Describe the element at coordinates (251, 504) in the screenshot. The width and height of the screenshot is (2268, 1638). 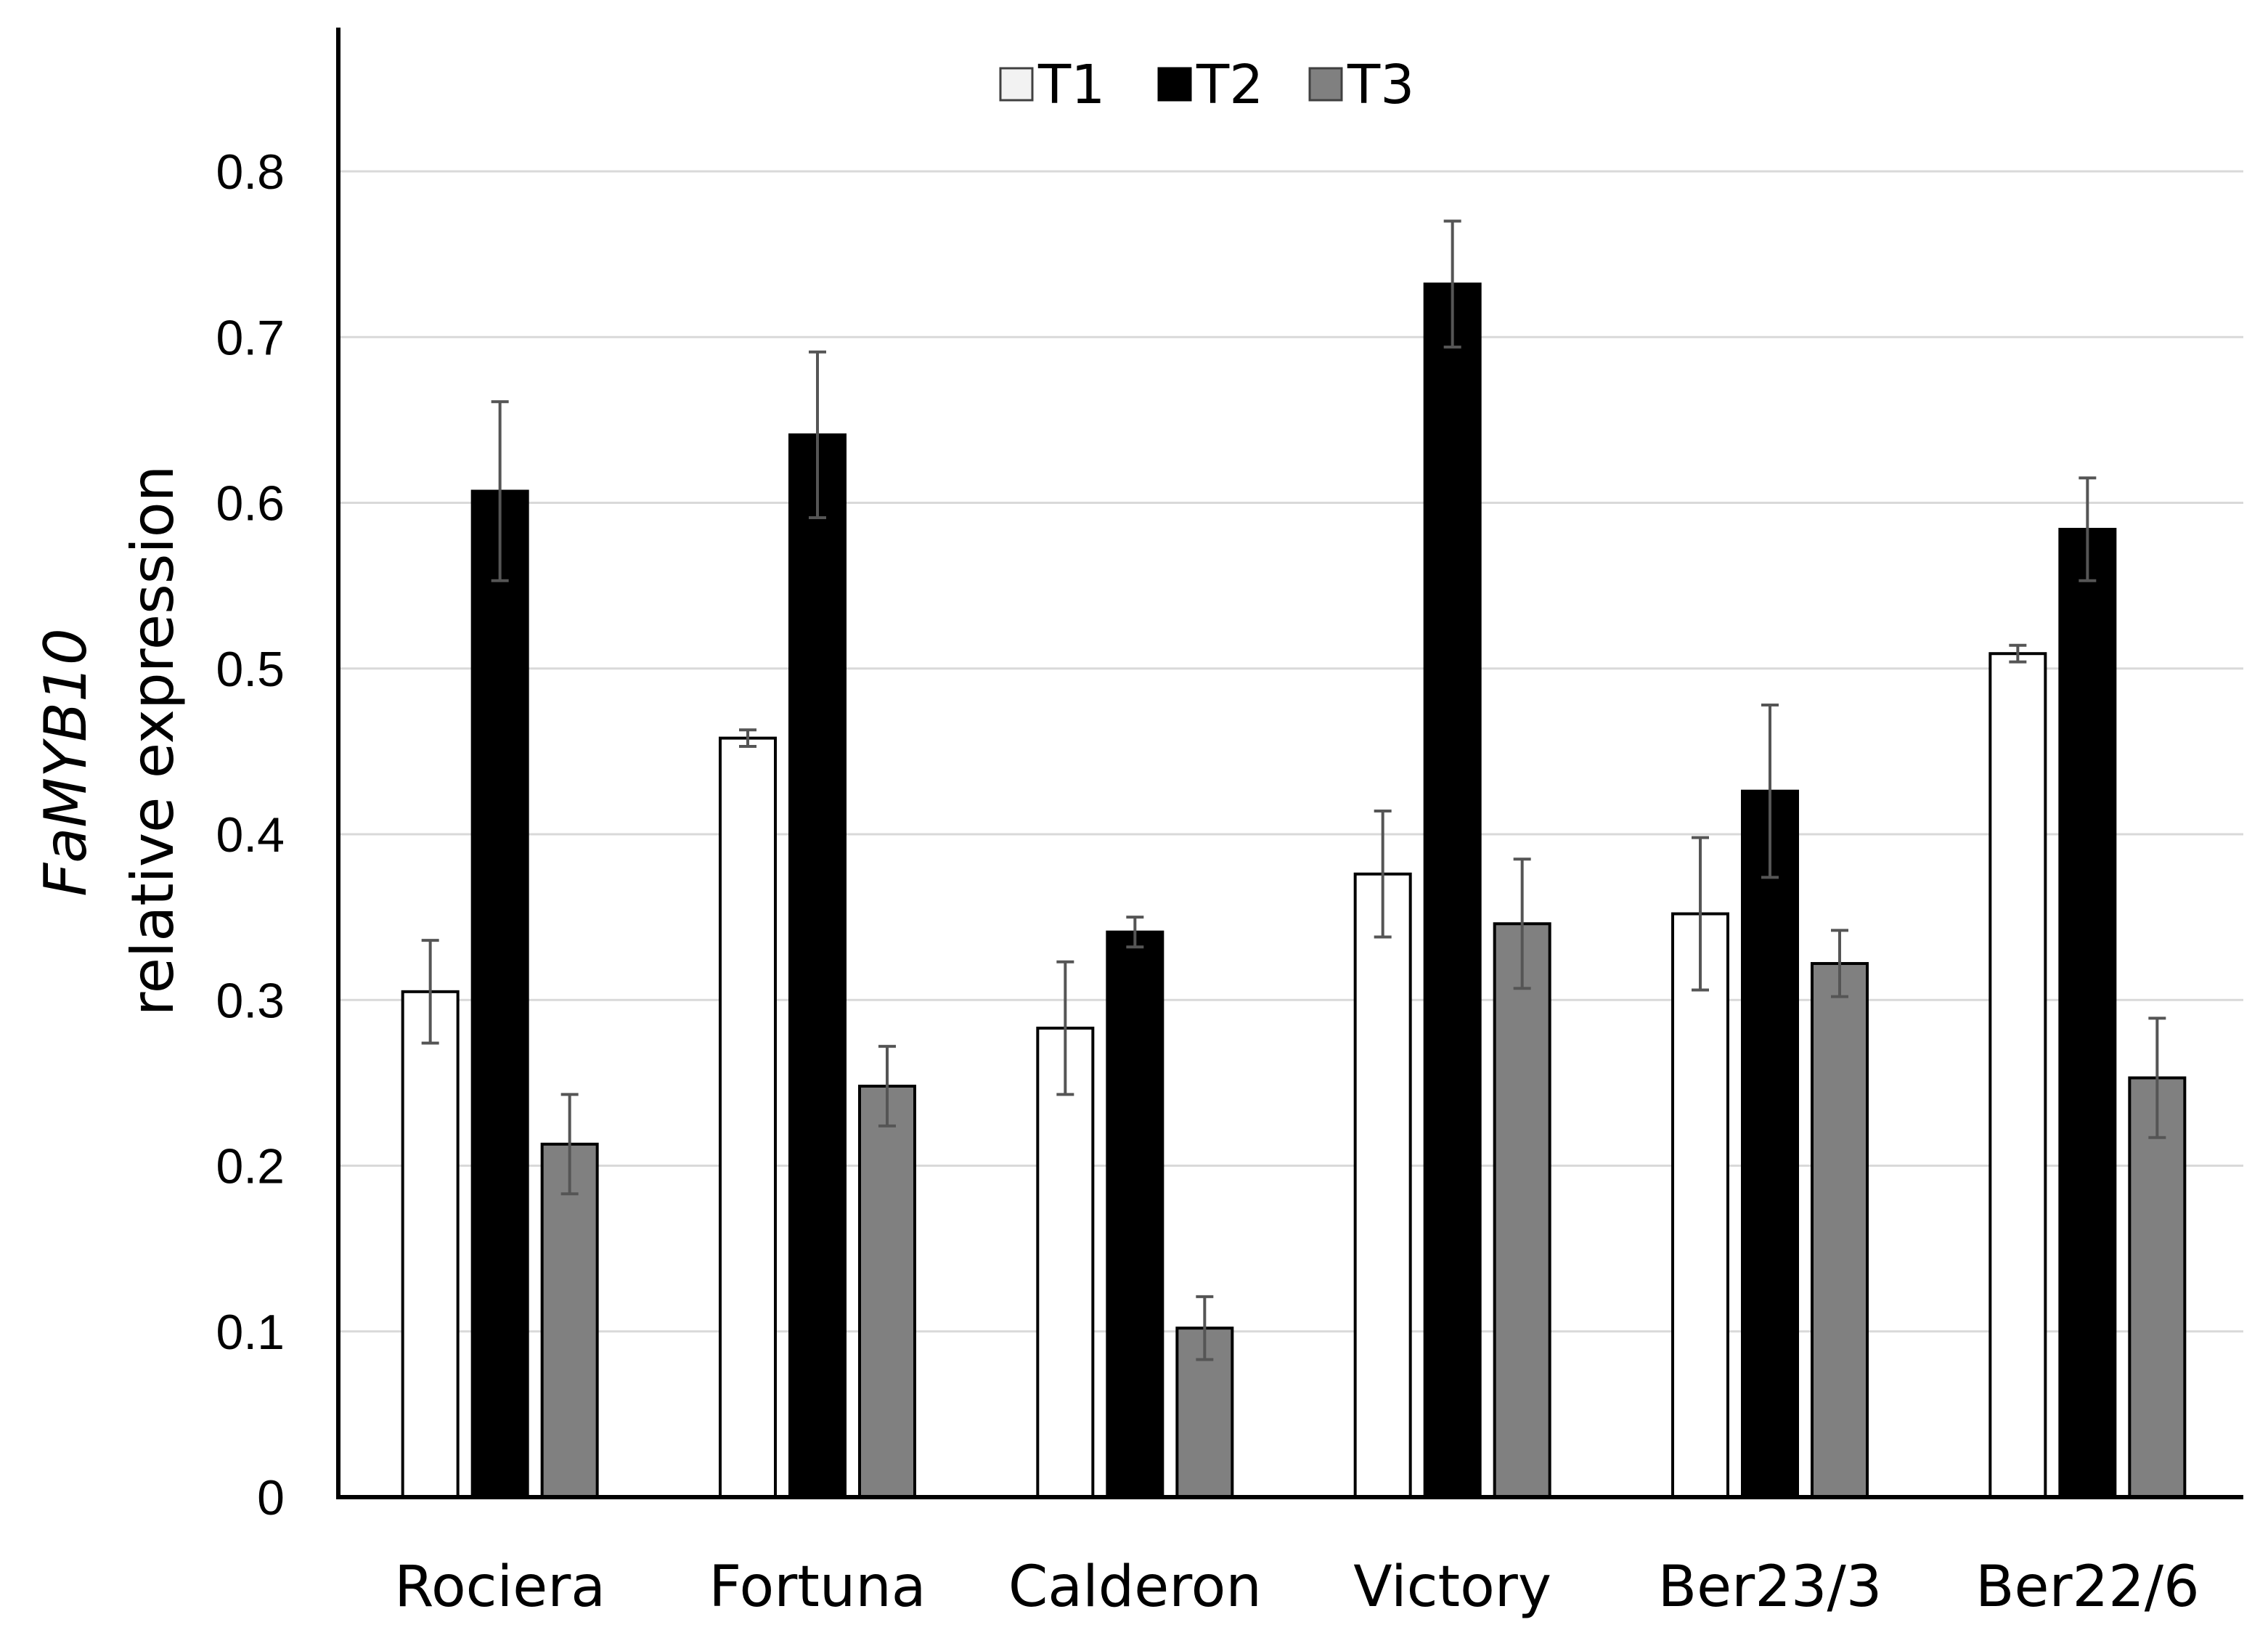
I see `y-tick-label: 0.6` at that location.